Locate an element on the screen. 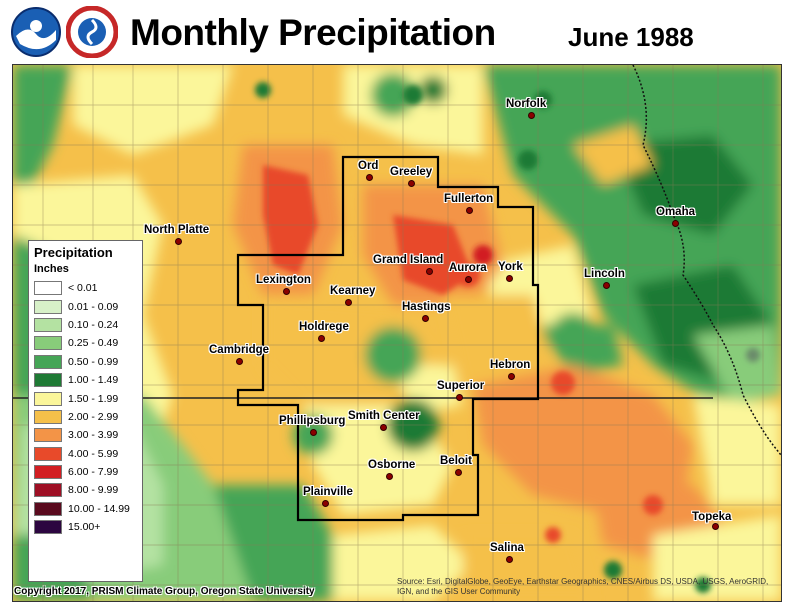  legend-label: 2.00 - 2.99 is located at coordinates (93, 416).